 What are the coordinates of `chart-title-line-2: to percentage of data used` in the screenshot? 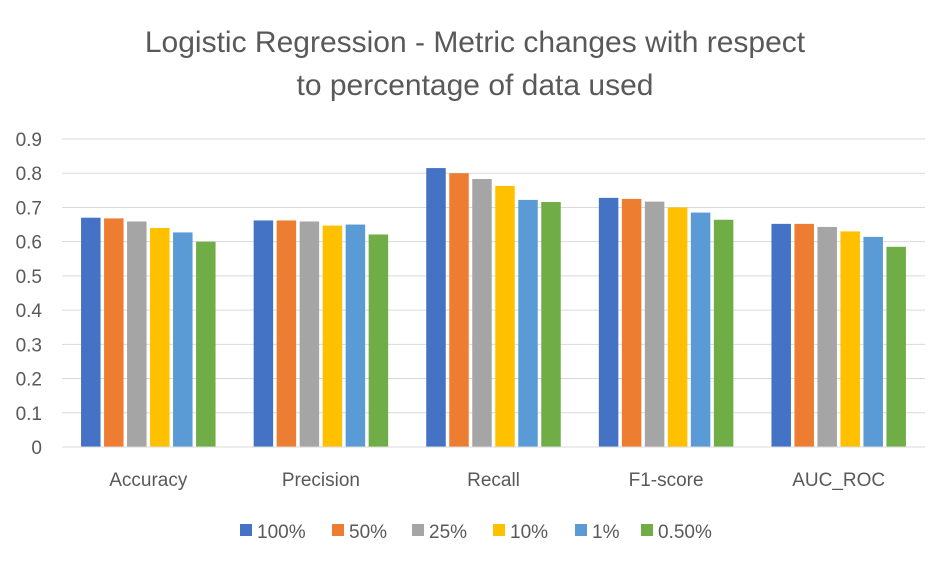 It's located at (475, 85).